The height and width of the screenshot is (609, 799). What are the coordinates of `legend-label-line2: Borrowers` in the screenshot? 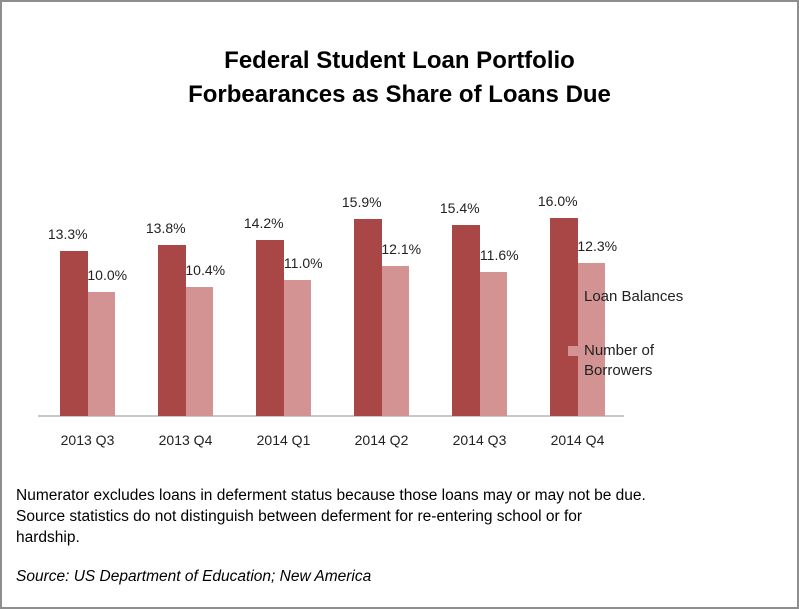 It's located at (618, 370).